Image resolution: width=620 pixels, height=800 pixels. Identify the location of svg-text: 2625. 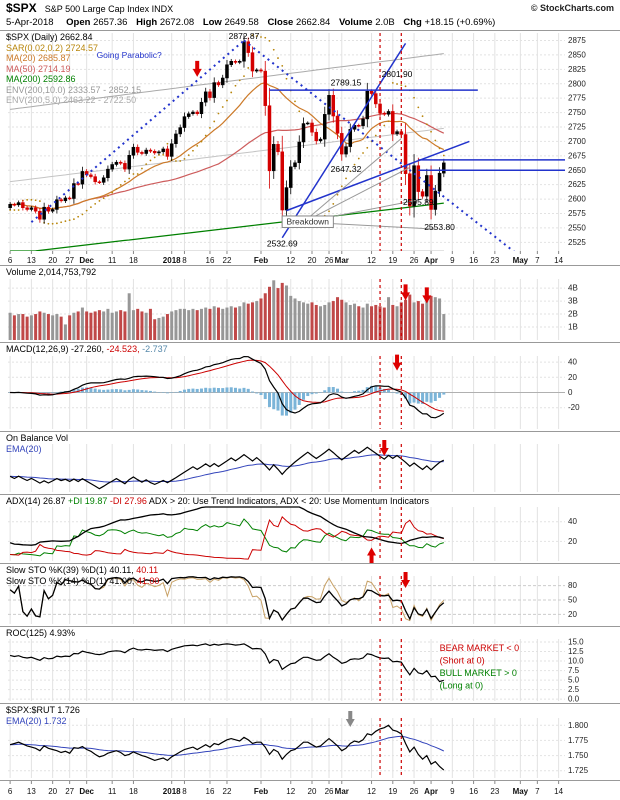
(577, 184).